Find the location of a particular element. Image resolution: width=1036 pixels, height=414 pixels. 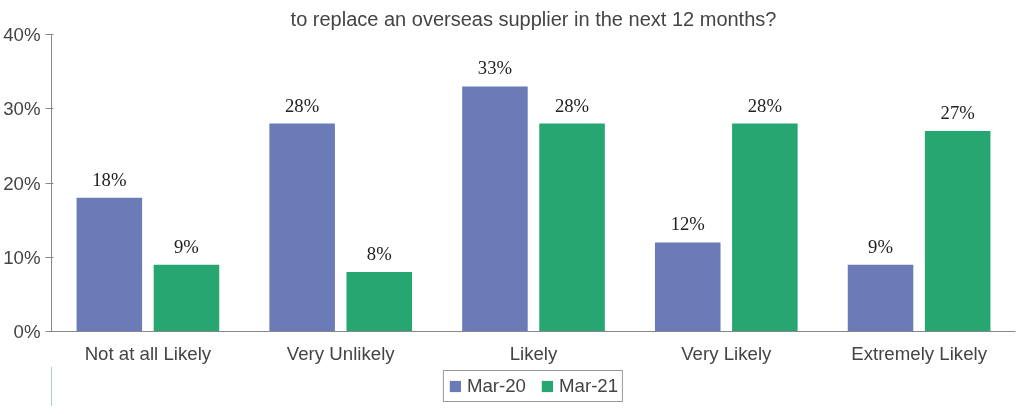

chart-title: to replace an overseas supplier in the next 12 months? is located at coordinates (533, 18).